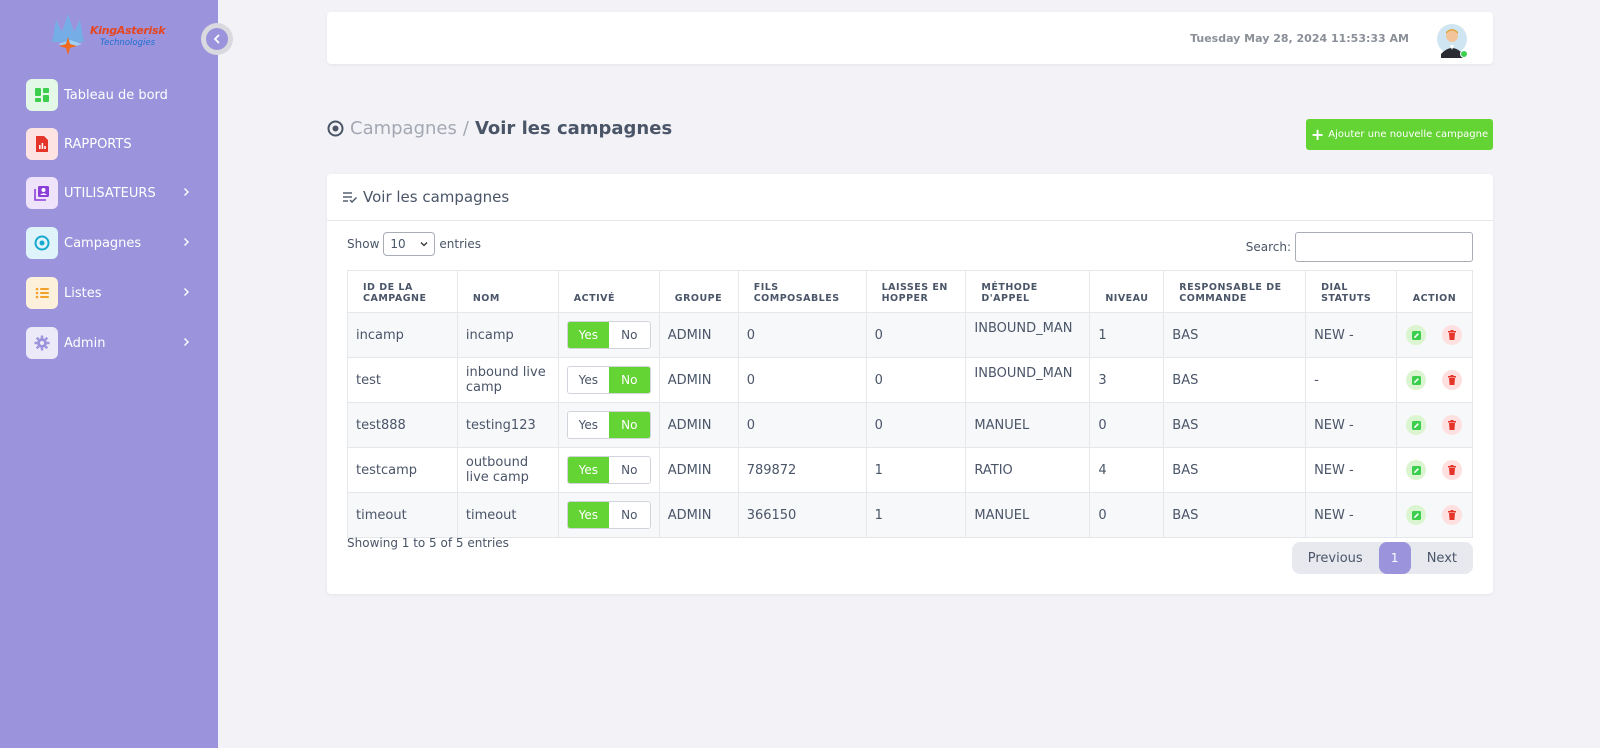 Image resolution: width=1600 pixels, height=748 pixels. Describe the element at coordinates (507, 291) in the screenshot. I see `column-header: NOM` at that location.